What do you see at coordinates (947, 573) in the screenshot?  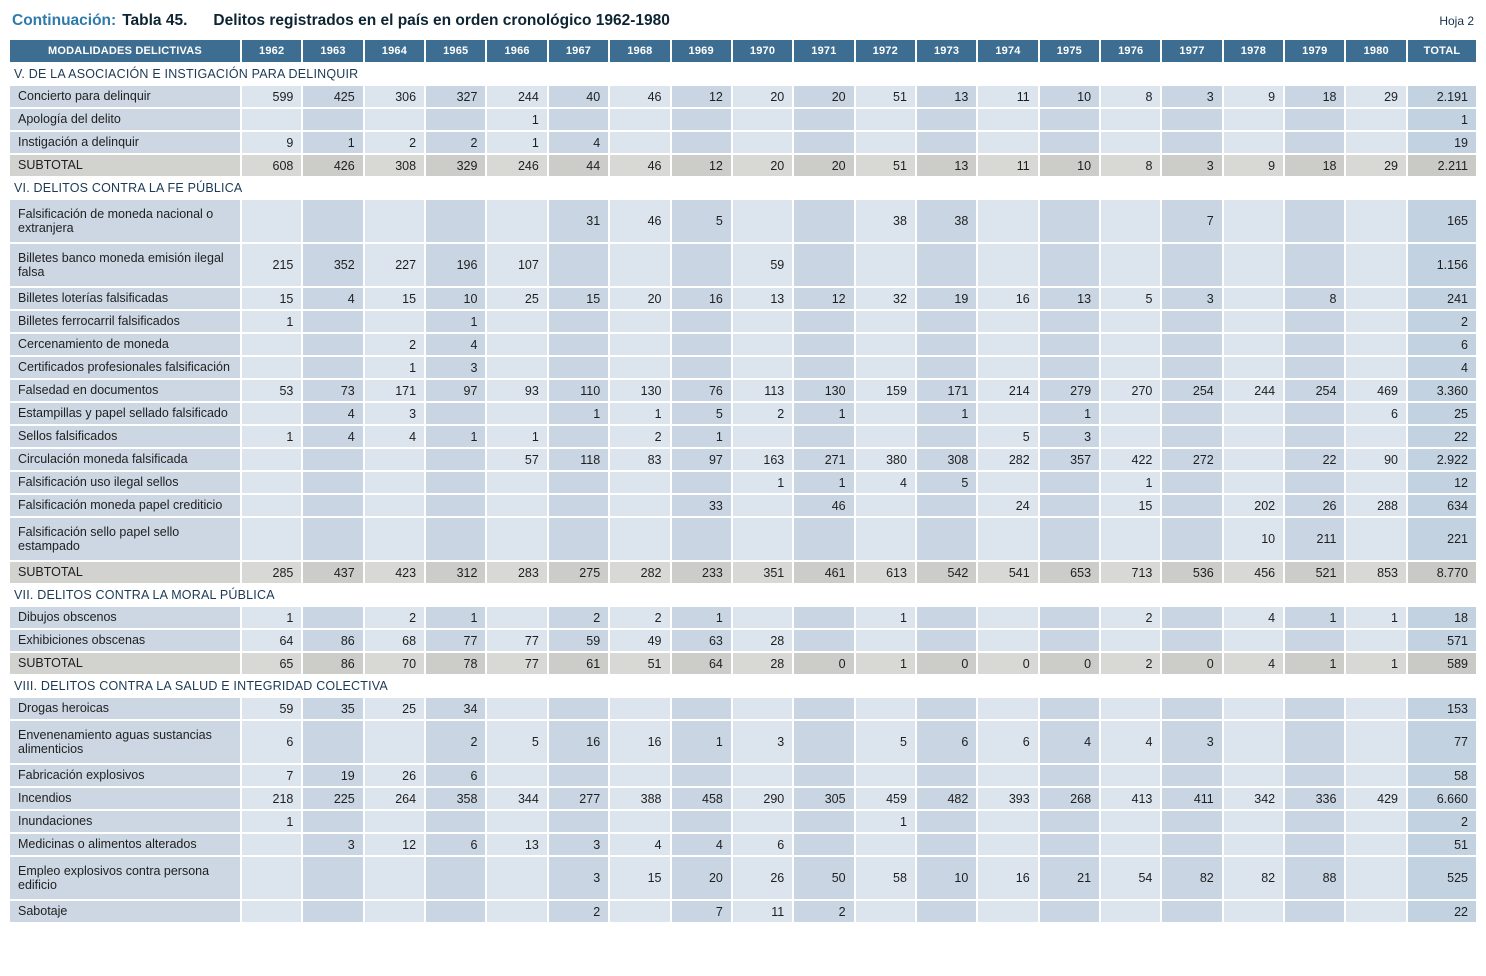 I see `value-cell: 542` at bounding box center [947, 573].